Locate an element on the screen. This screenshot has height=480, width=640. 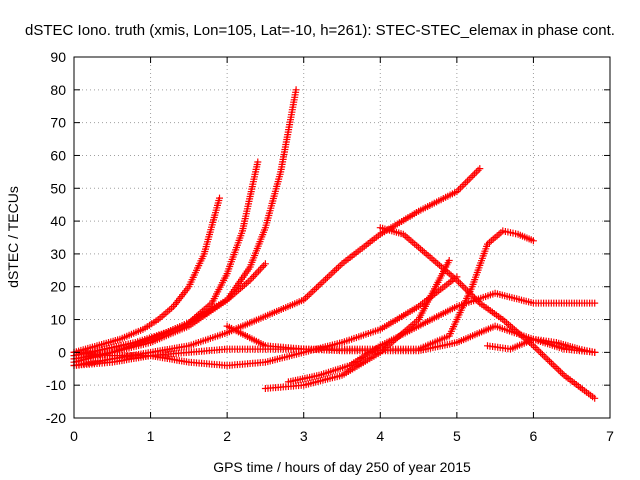
y-tick-label: 20 is located at coordinates (58, 287).